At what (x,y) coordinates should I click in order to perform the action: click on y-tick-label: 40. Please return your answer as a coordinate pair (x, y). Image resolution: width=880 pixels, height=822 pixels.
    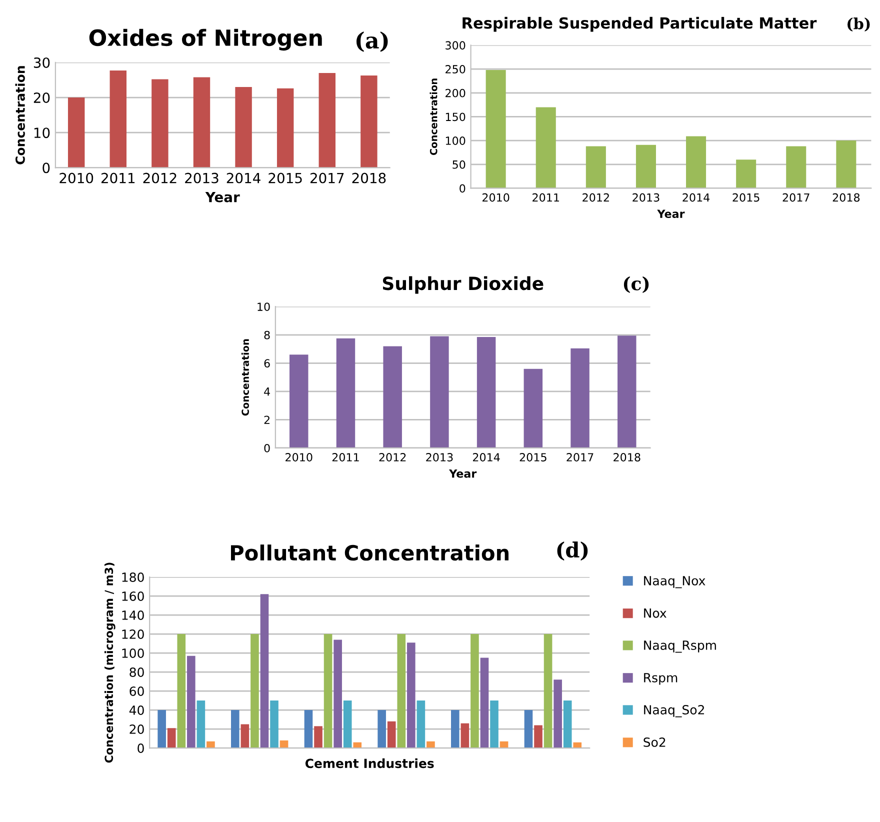
    Looking at the image, I should click on (136, 710).